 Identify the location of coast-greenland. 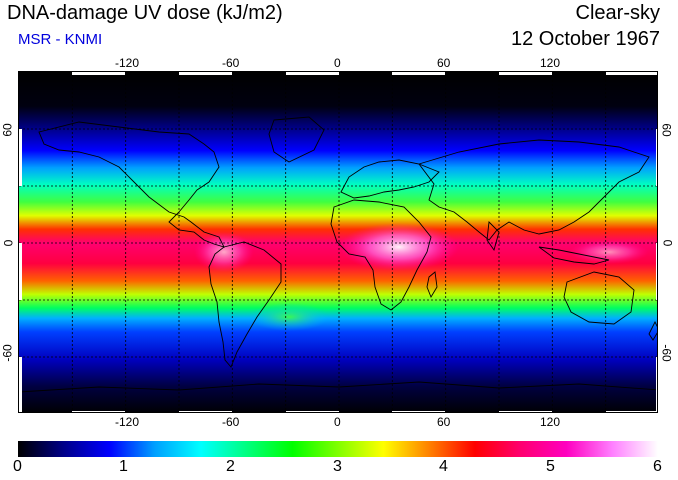
(296, 139).